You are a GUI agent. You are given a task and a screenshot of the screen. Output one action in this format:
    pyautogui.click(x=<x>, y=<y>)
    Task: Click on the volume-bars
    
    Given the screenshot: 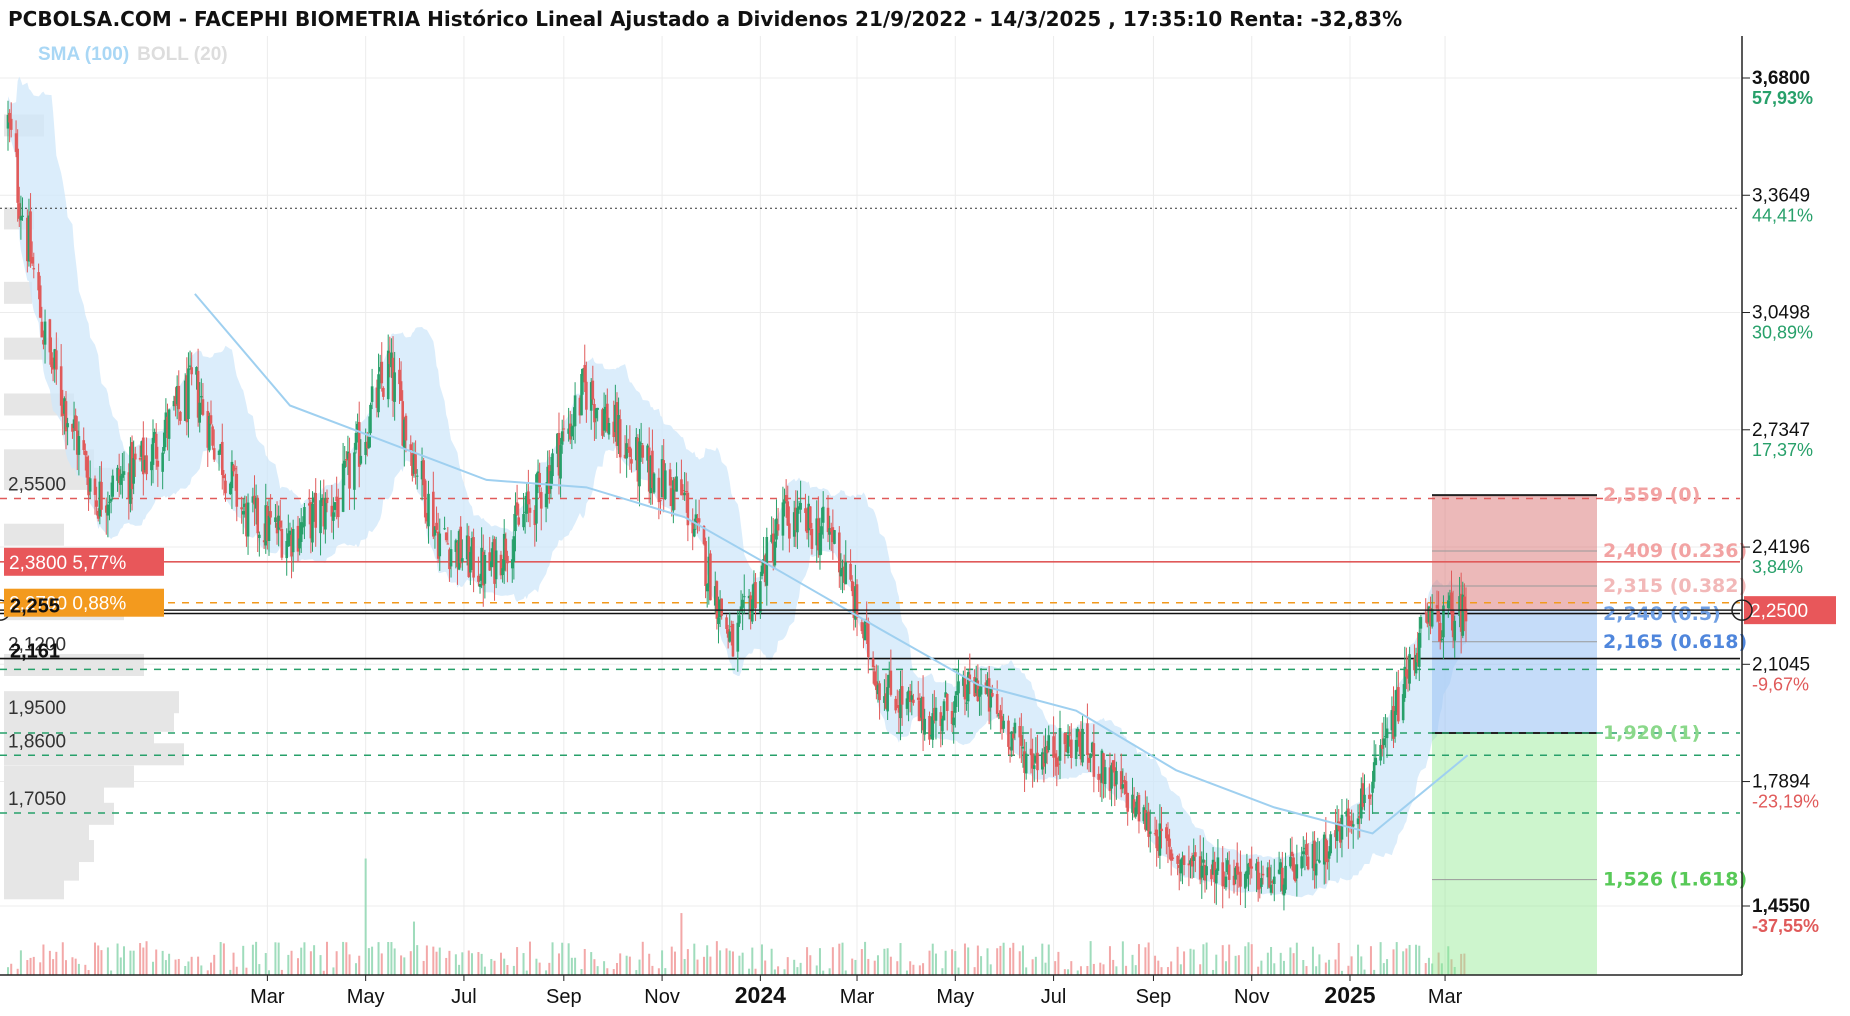 What is the action you would take?
    pyautogui.click(x=736, y=916)
    